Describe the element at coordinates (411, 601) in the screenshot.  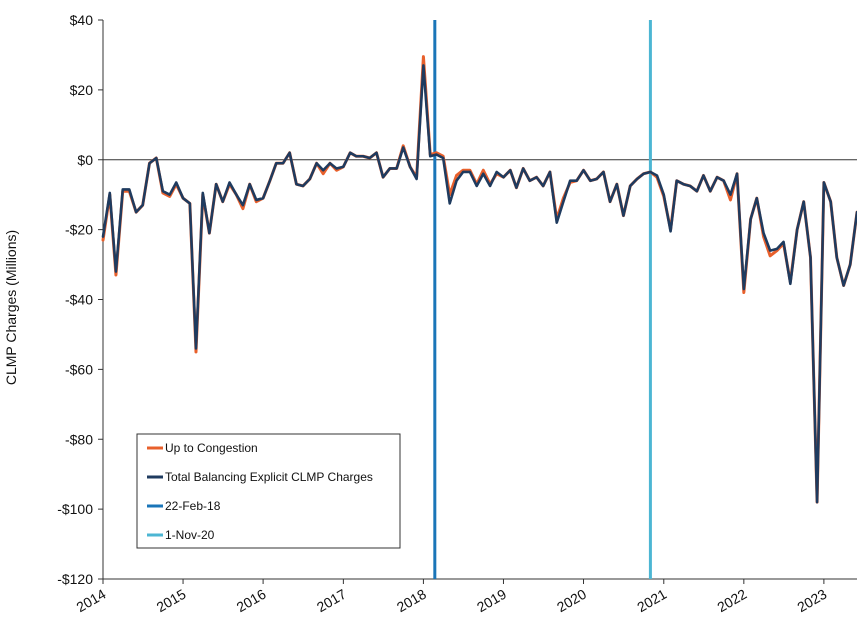
I see `x-tick-label: 2018` at that location.